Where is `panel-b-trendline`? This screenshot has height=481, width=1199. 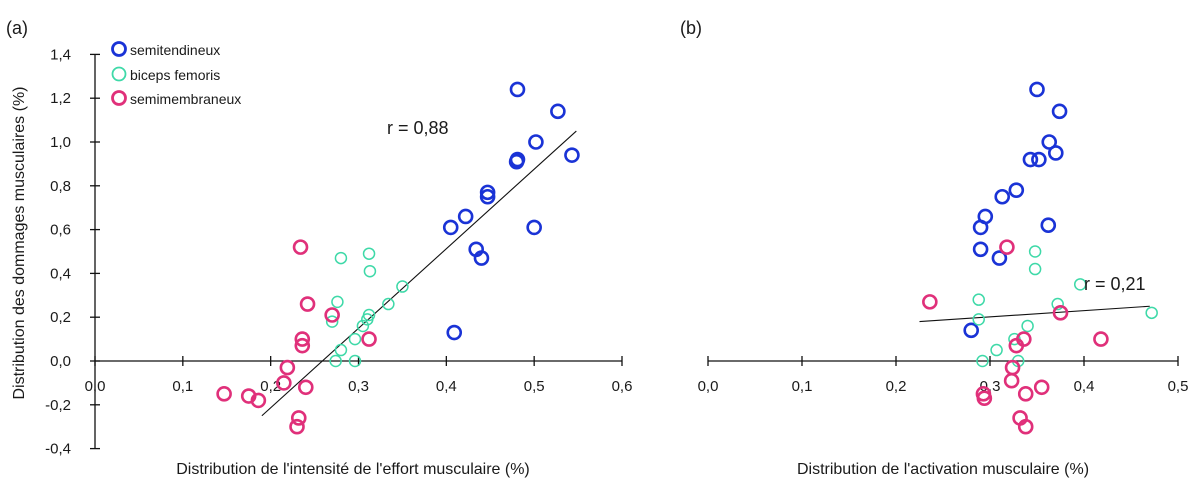
panel-b-trendline is located at coordinates (1034, 314).